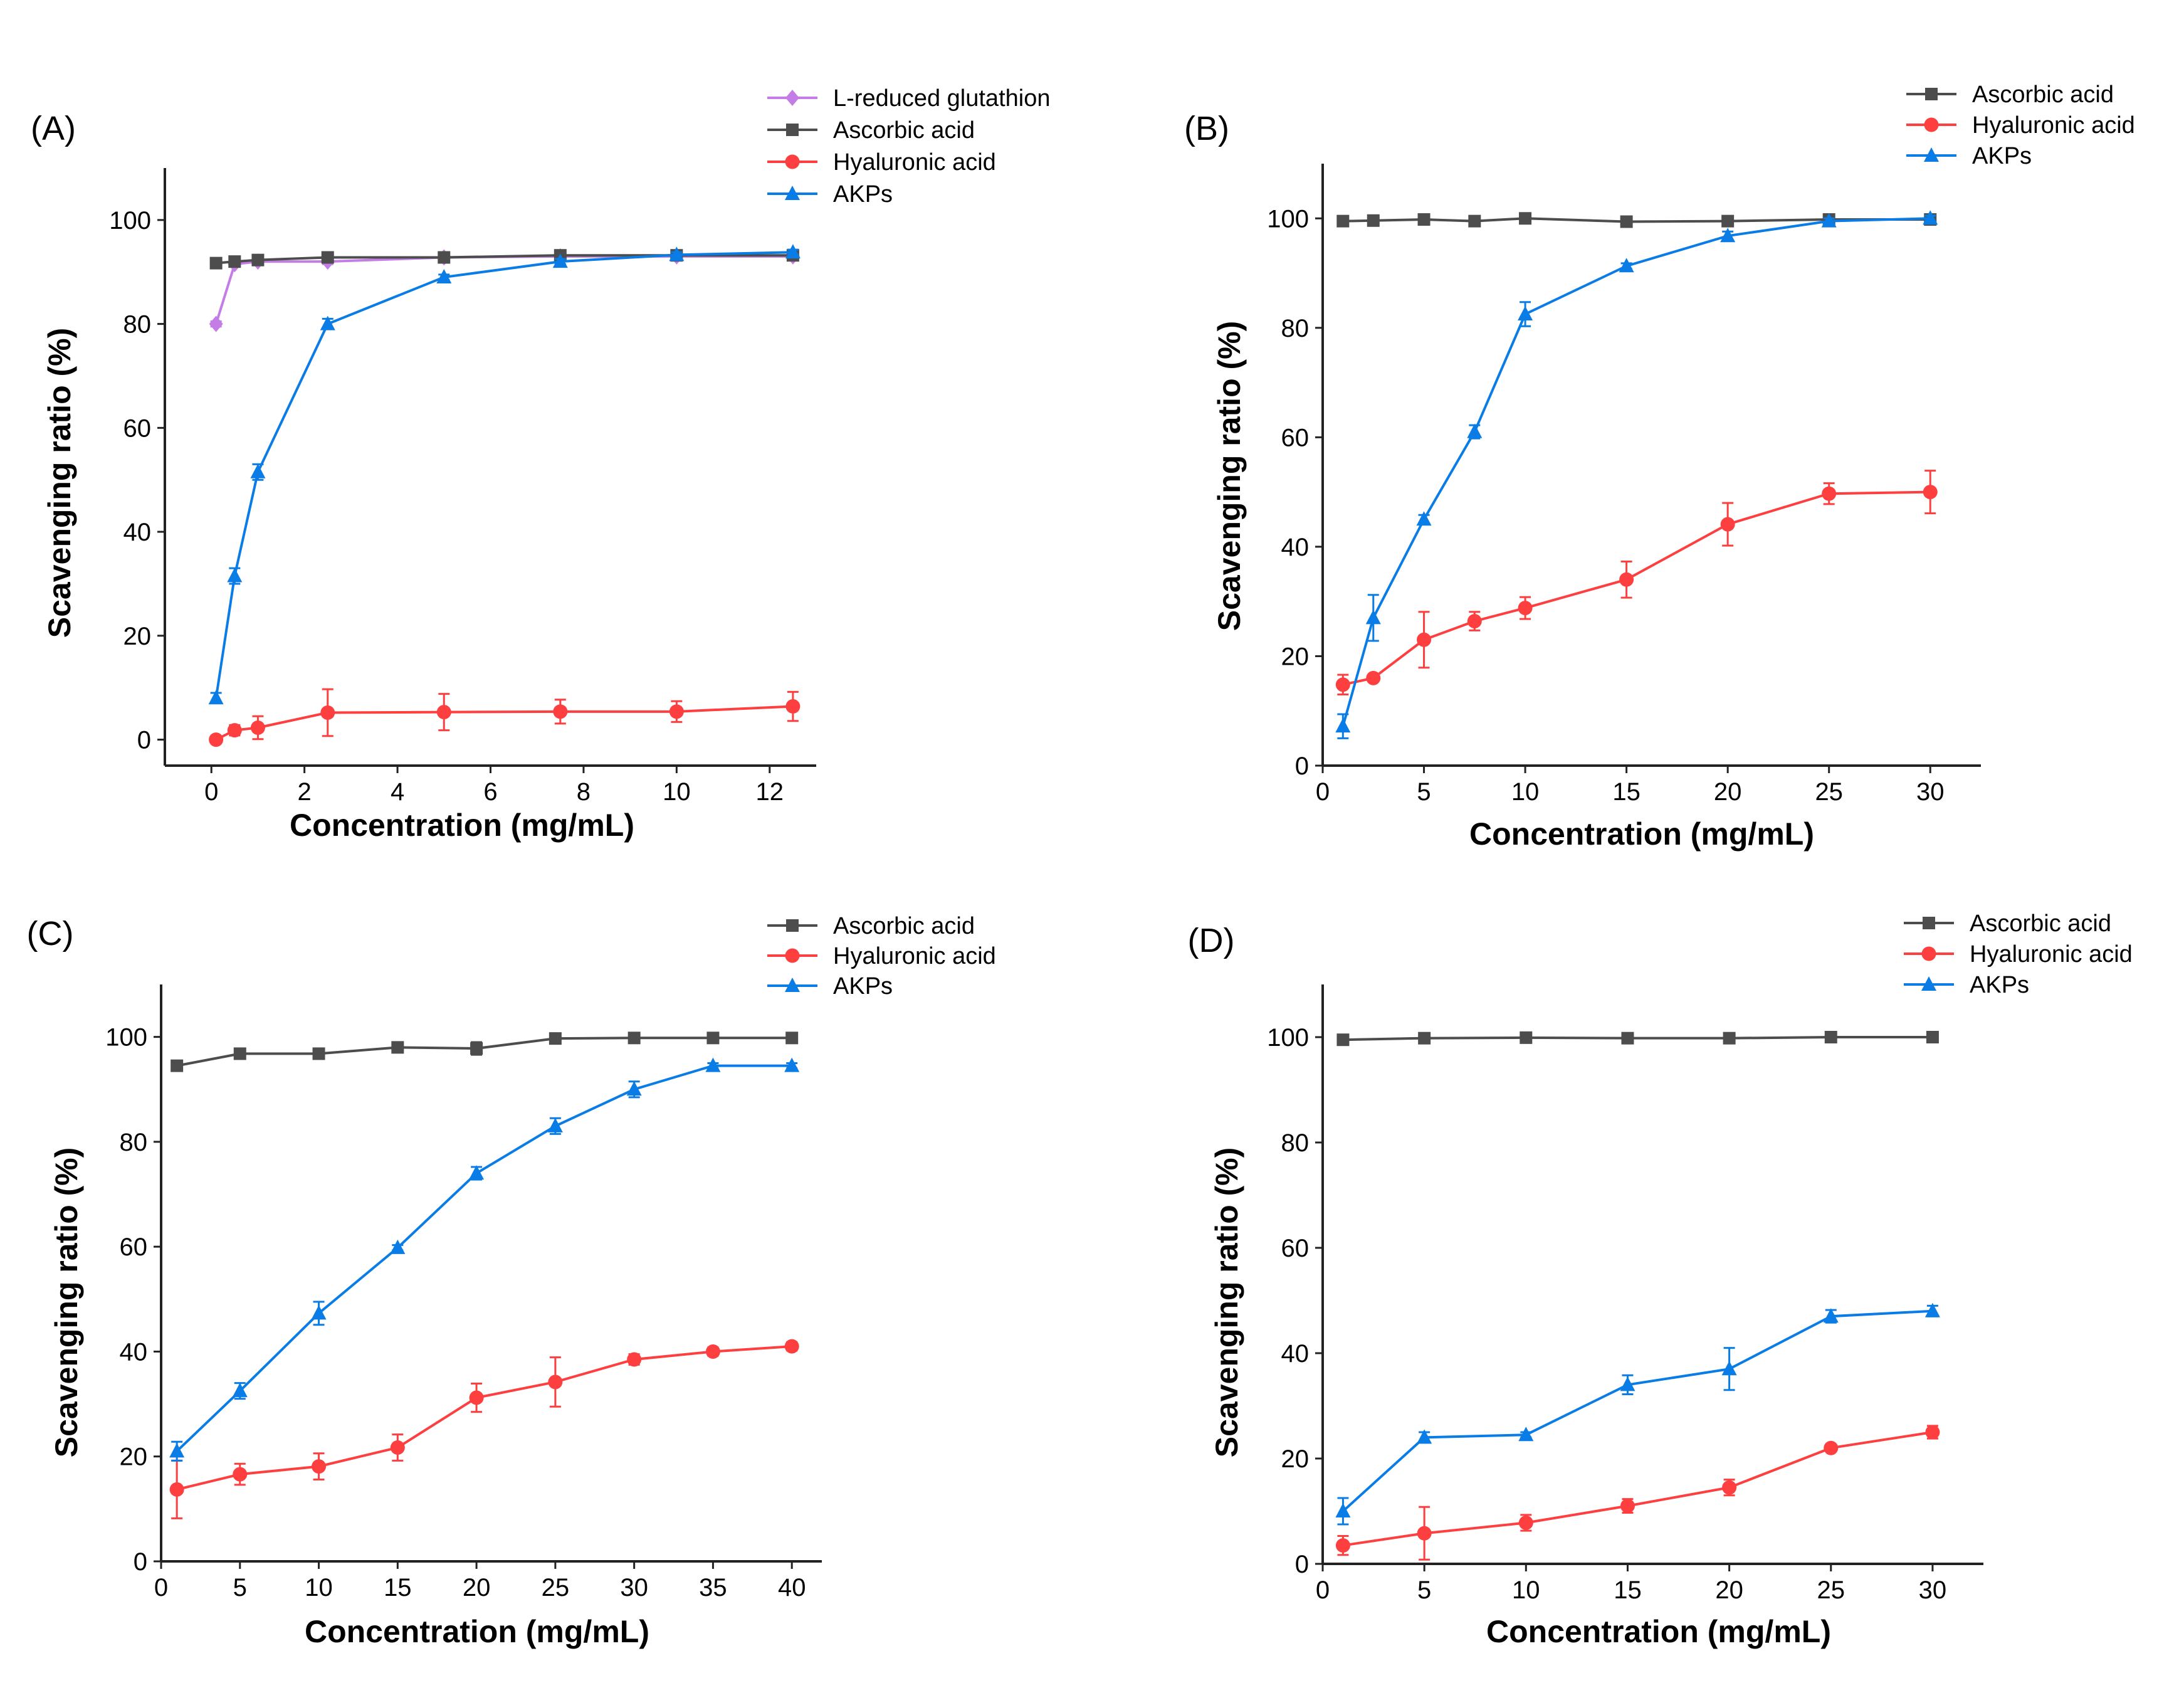  What do you see at coordinates (2002, 156) in the screenshot?
I see `legend-label: AKPs` at bounding box center [2002, 156].